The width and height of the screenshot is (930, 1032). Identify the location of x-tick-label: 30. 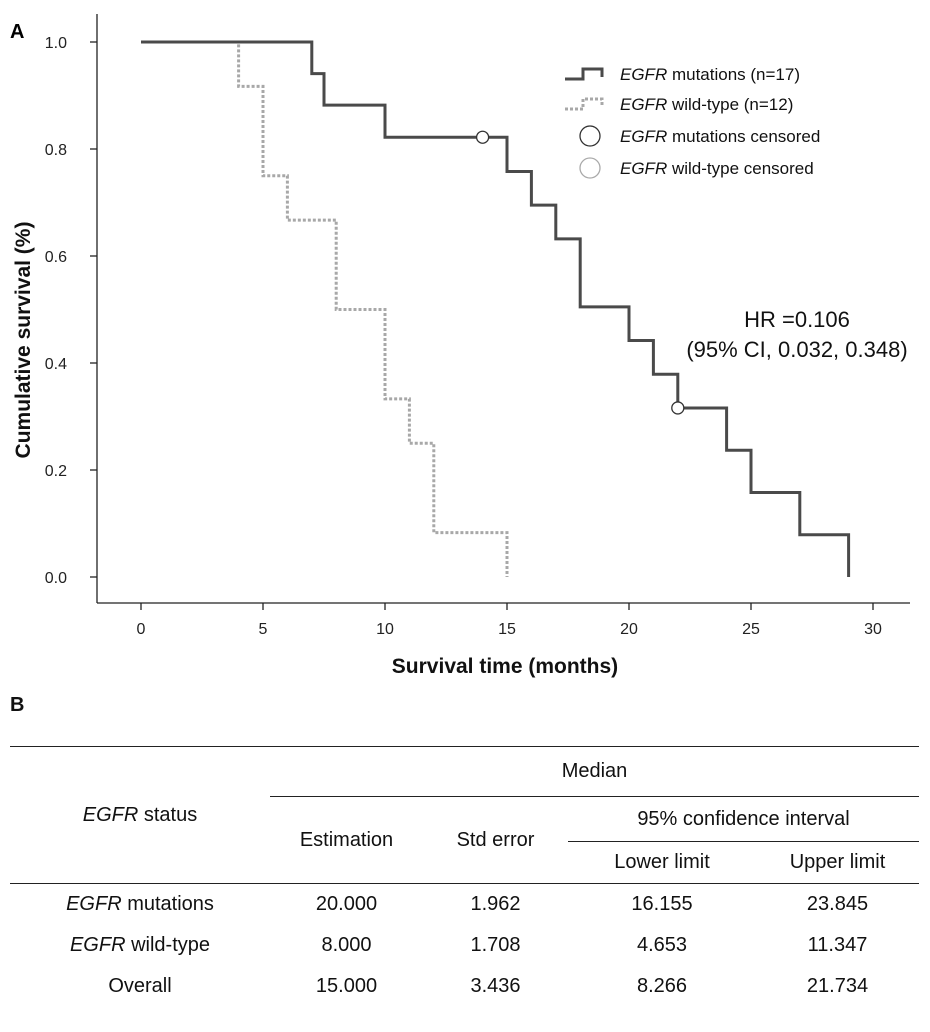
(873, 629).